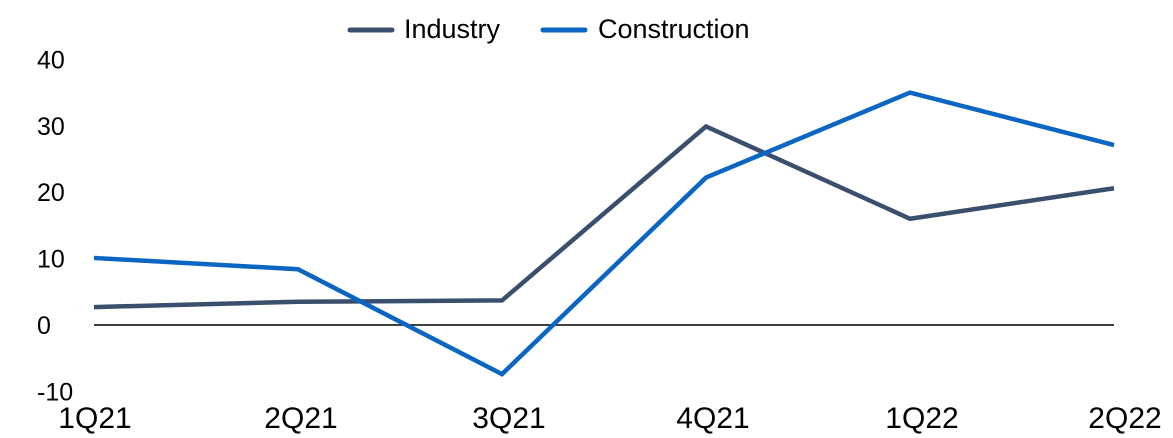 The height and width of the screenshot is (438, 1173). What do you see at coordinates (508, 418) in the screenshot?
I see `x-tick-label: 3Q21` at bounding box center [508, 418].